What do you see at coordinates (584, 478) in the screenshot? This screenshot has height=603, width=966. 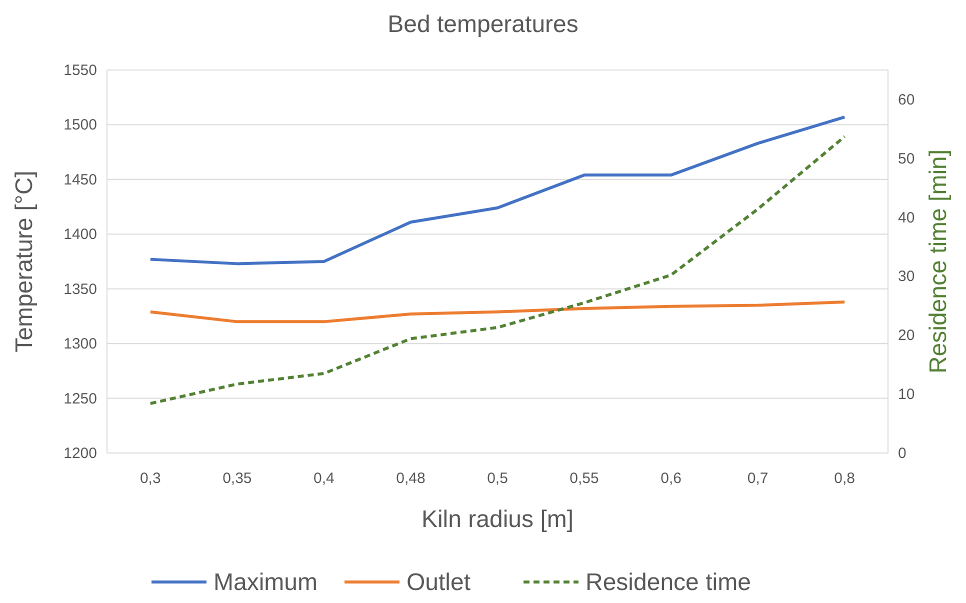 I see `x-tick-label: 0,55` at bounding box center [584, 478].